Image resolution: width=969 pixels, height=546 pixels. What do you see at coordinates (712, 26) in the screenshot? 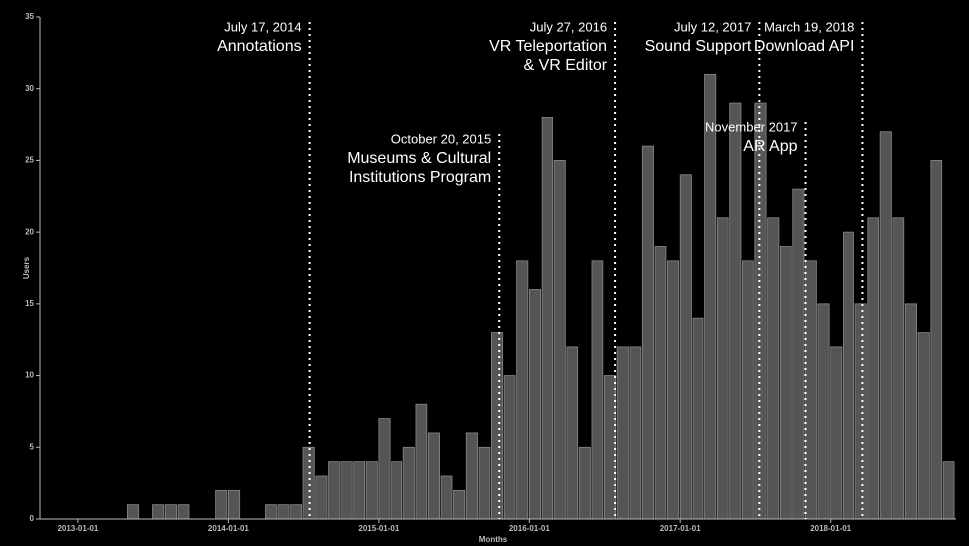
I see `annotation-date: July 12, 2017` at bounding box center [712, 26].